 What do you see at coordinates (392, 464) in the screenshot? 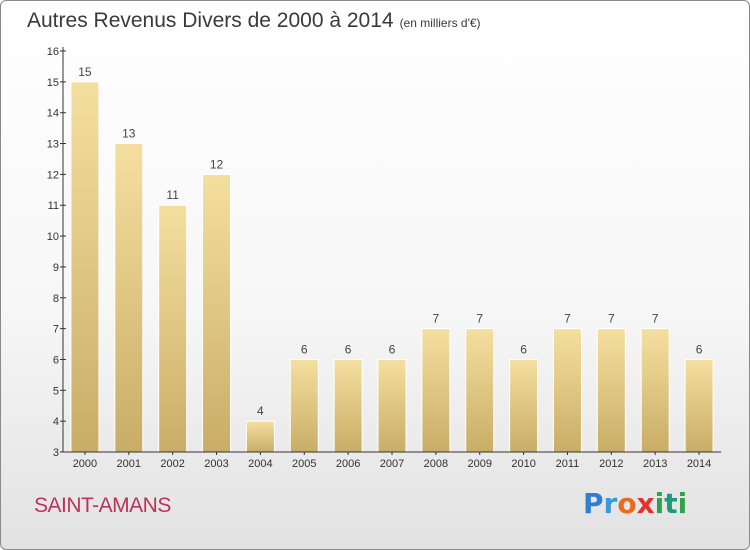
I see `x-tick-label: 2007` at bounding box center [392, 464].